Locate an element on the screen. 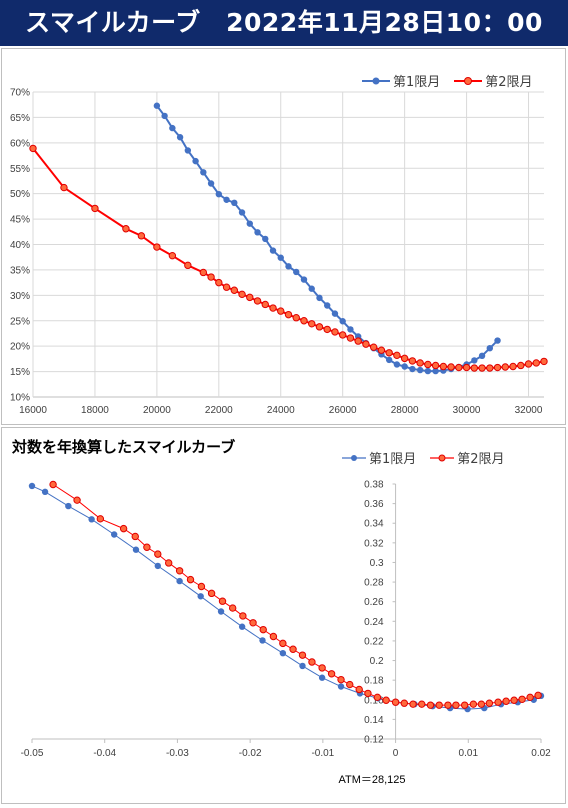  y-tick-label: 0.34 is located at coordinates (374, 524).